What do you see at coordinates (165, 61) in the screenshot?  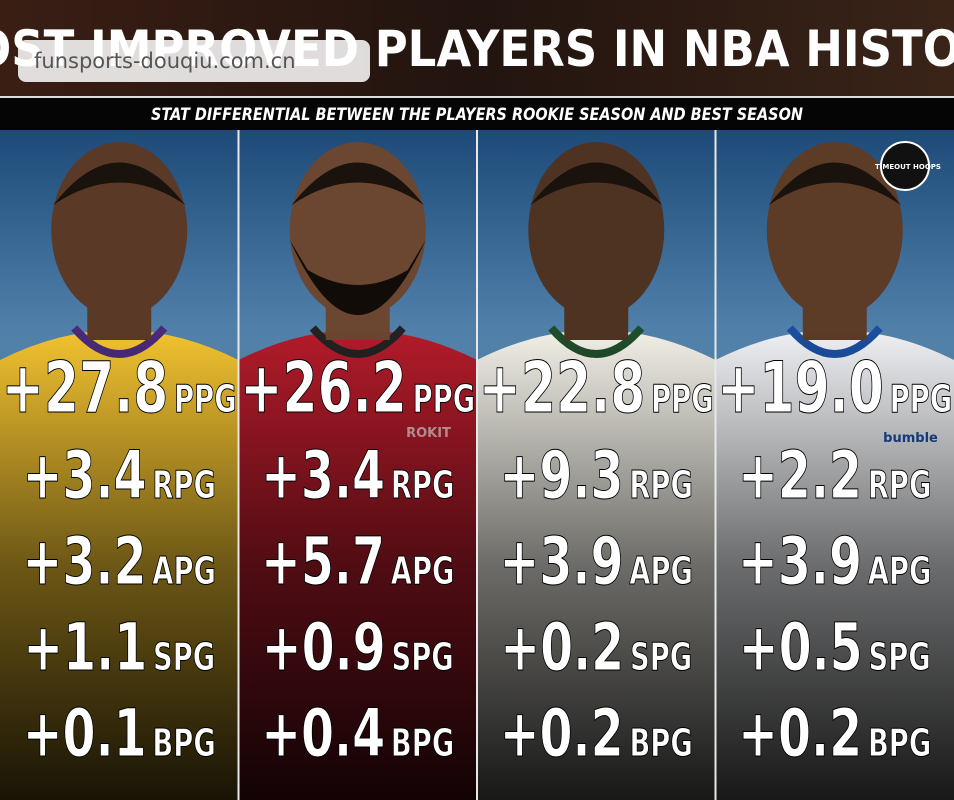 I see `watermark: funsports-douqiu.com.cn` at bounding box center [165, 61].